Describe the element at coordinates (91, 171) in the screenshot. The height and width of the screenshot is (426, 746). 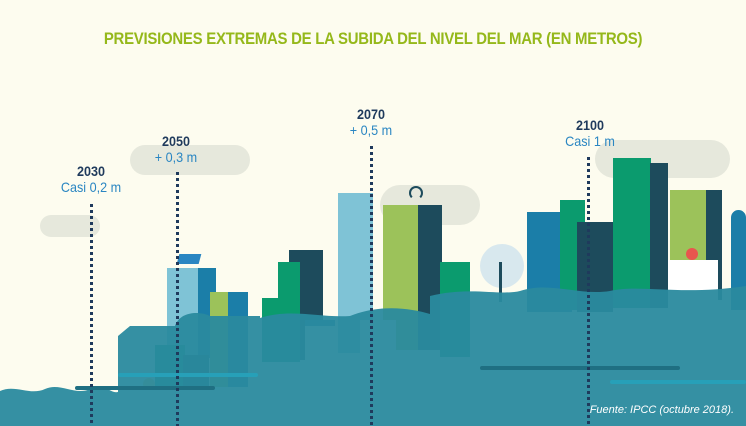
I see `marker-year: 2030` at that location.